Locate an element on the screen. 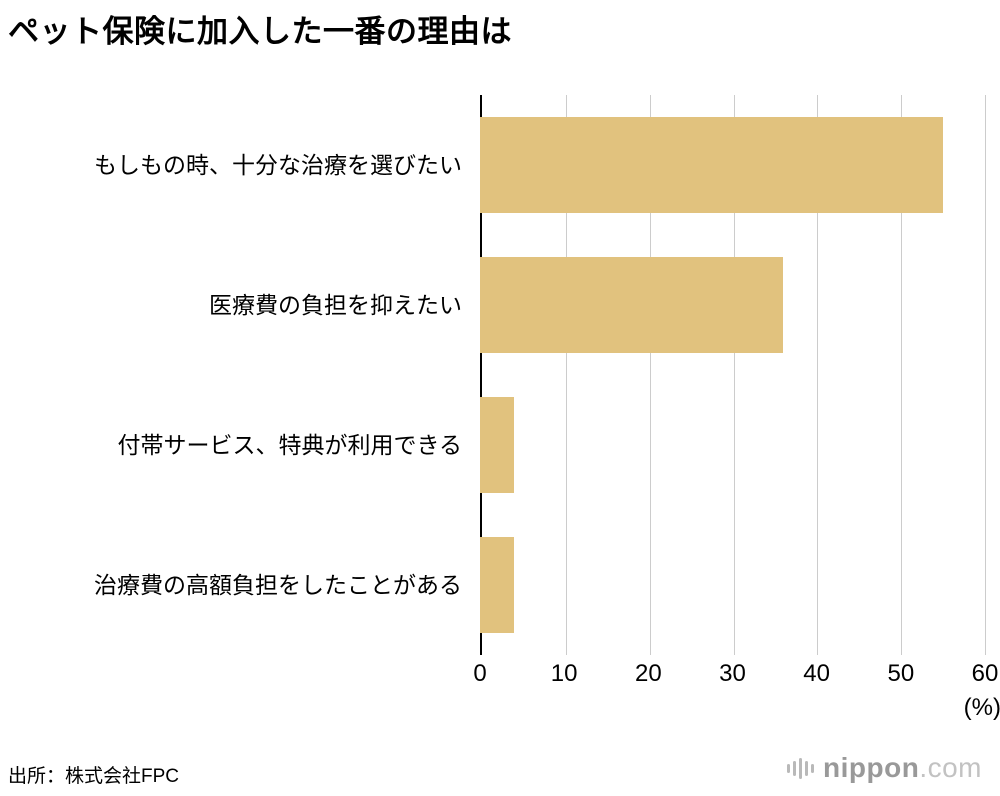 The width and height of the screenshot is (1000, 796). x-axis: (%) 0 10 20 30 40 50 60 is located at coordinates (736, 696).